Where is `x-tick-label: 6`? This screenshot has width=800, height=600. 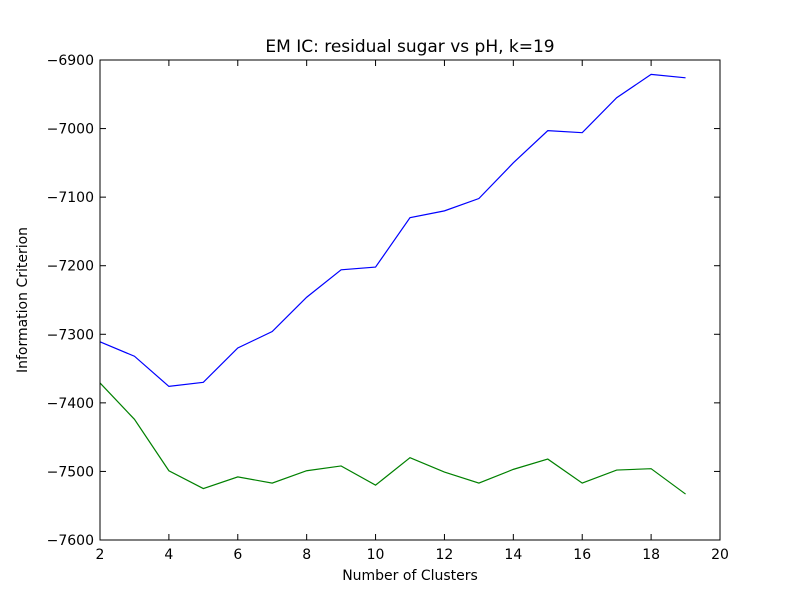 x-tick-label: 6 is located at coordinates (237, 555).